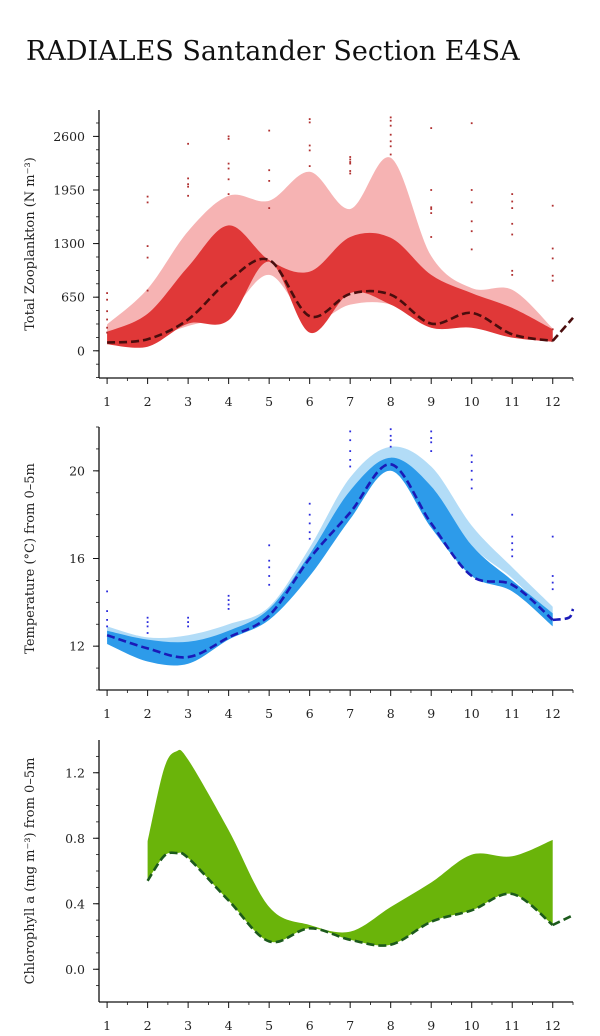 This screenshot has height=1036, width=600. What do you see at coordinates (75, 838) in the screenshot?
I see `chlorophyll-y-tick-label: 0.8` at bounding box center [75, 838].